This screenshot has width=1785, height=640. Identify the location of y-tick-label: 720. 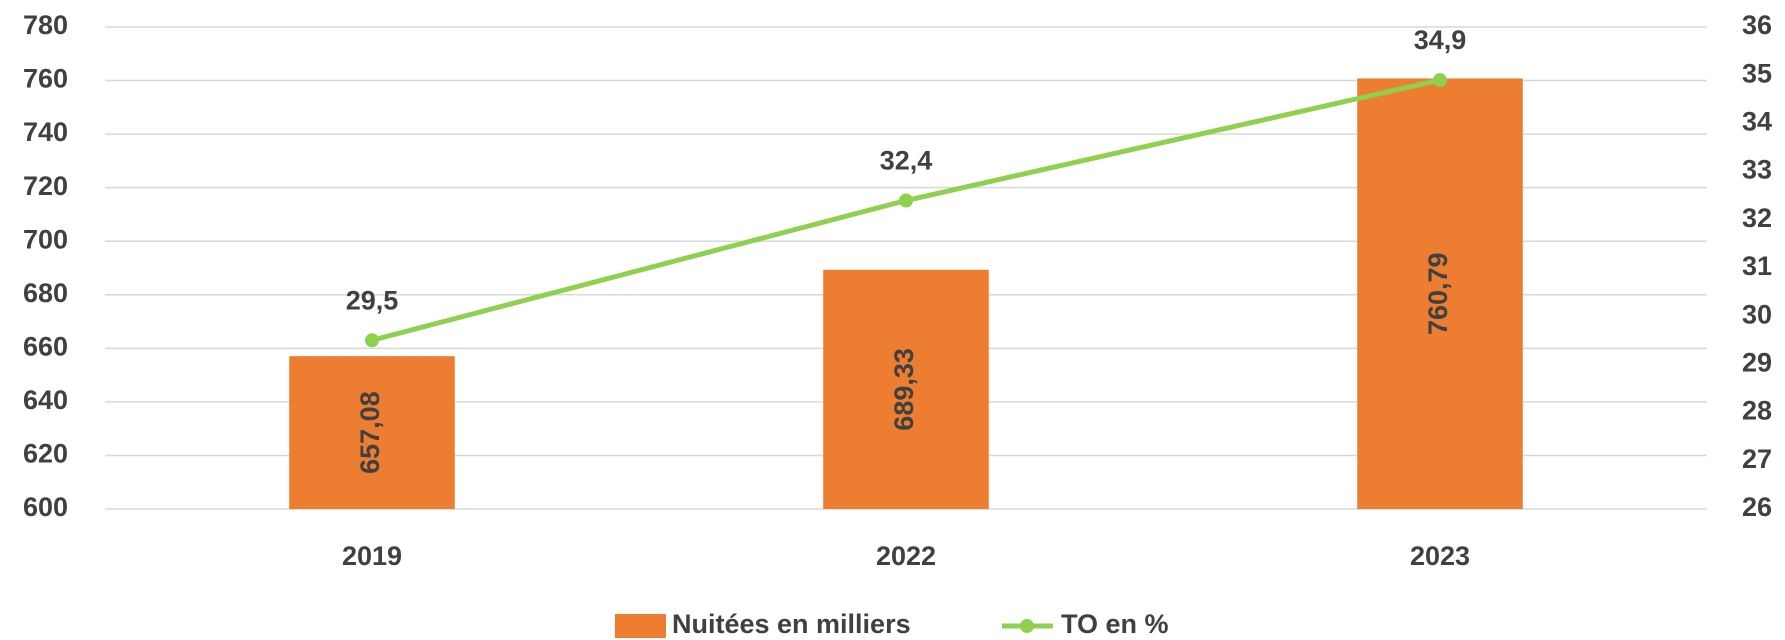
(45, 186).